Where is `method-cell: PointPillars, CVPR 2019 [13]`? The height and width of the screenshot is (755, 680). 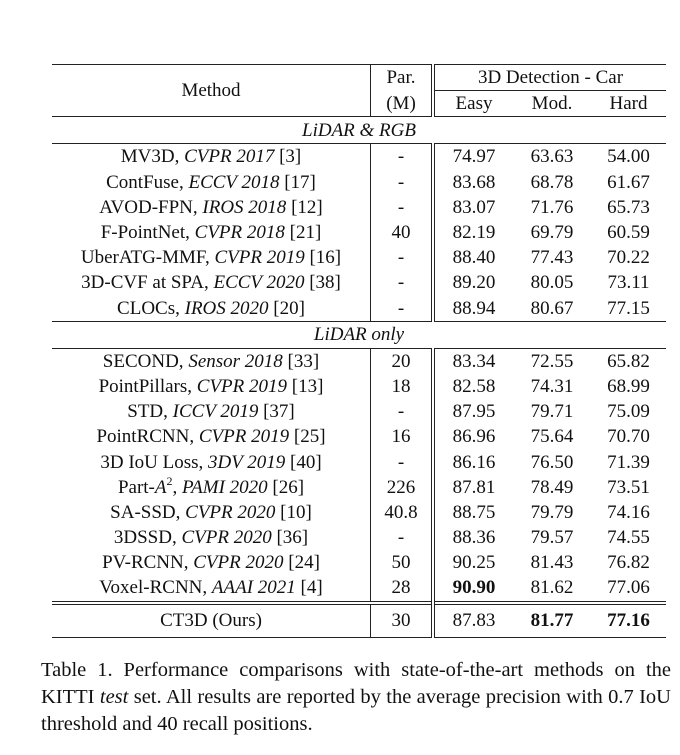
method-cell: PointPillars, CVPR 2019 [13] is located at coordinates (211, 386).